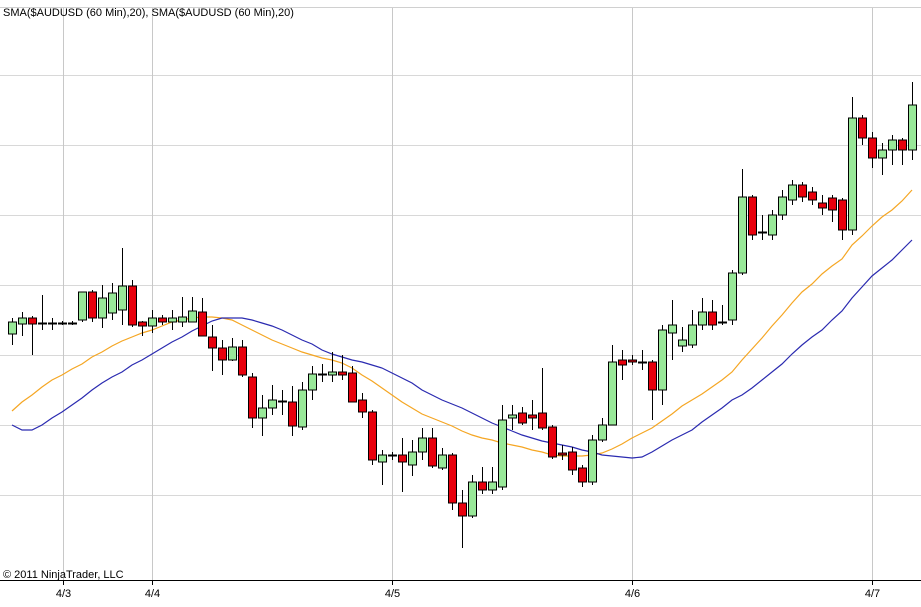  What do you see at coordinates (392, 594) in the screenshot?
I see `x-tick-label: 4/5` at bounding box center [392, 594].